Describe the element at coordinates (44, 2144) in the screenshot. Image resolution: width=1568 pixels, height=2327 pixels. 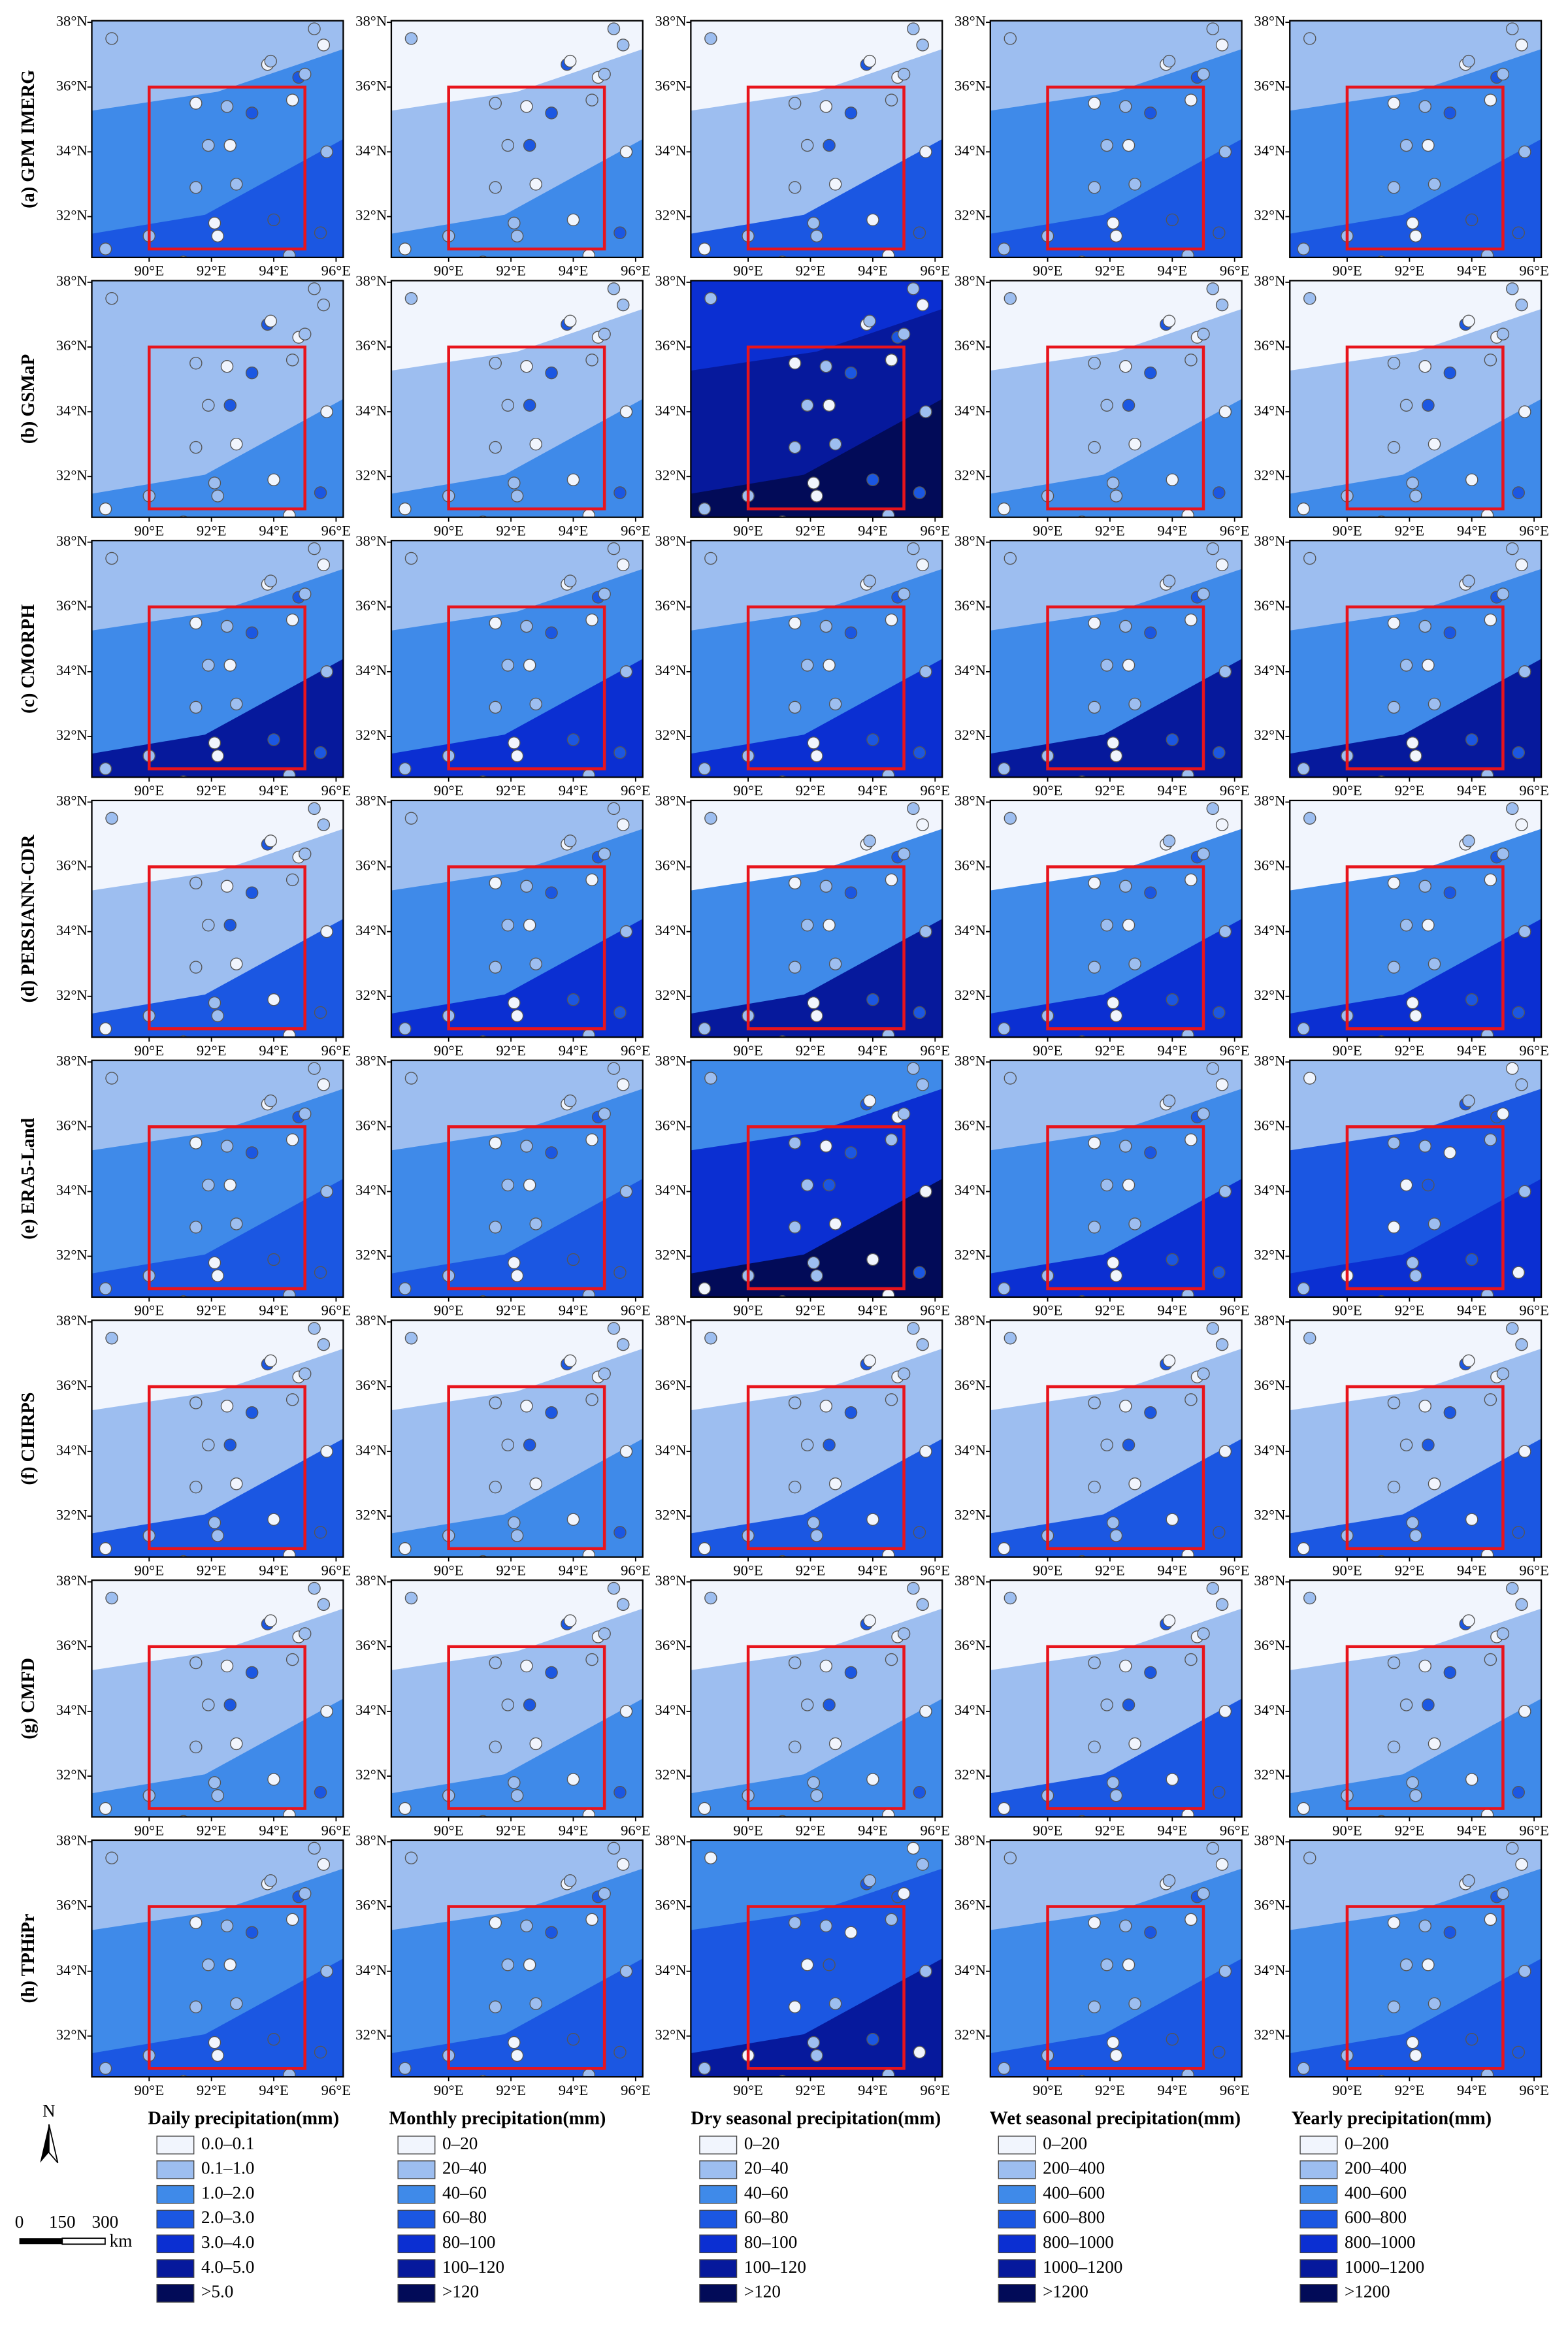
I see `north-arrow-left` at that location.